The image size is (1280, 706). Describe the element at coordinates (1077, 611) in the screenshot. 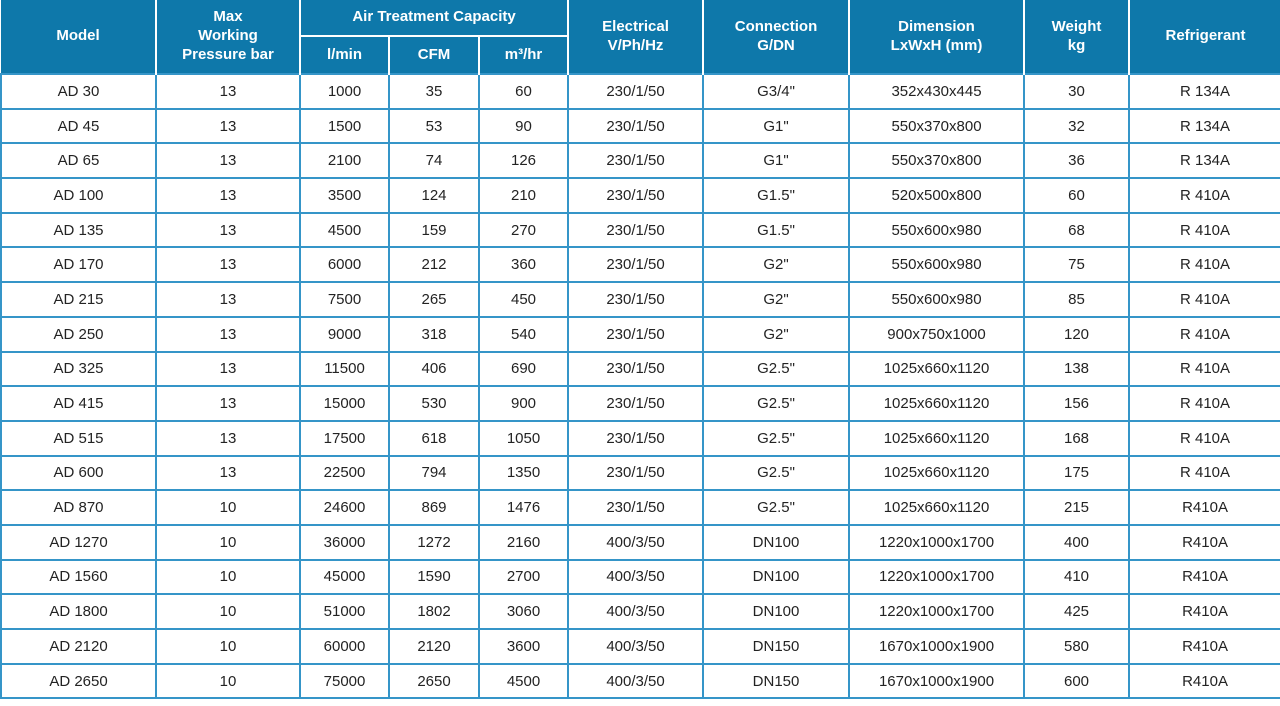

I see `cell-weight: 425` at that location.